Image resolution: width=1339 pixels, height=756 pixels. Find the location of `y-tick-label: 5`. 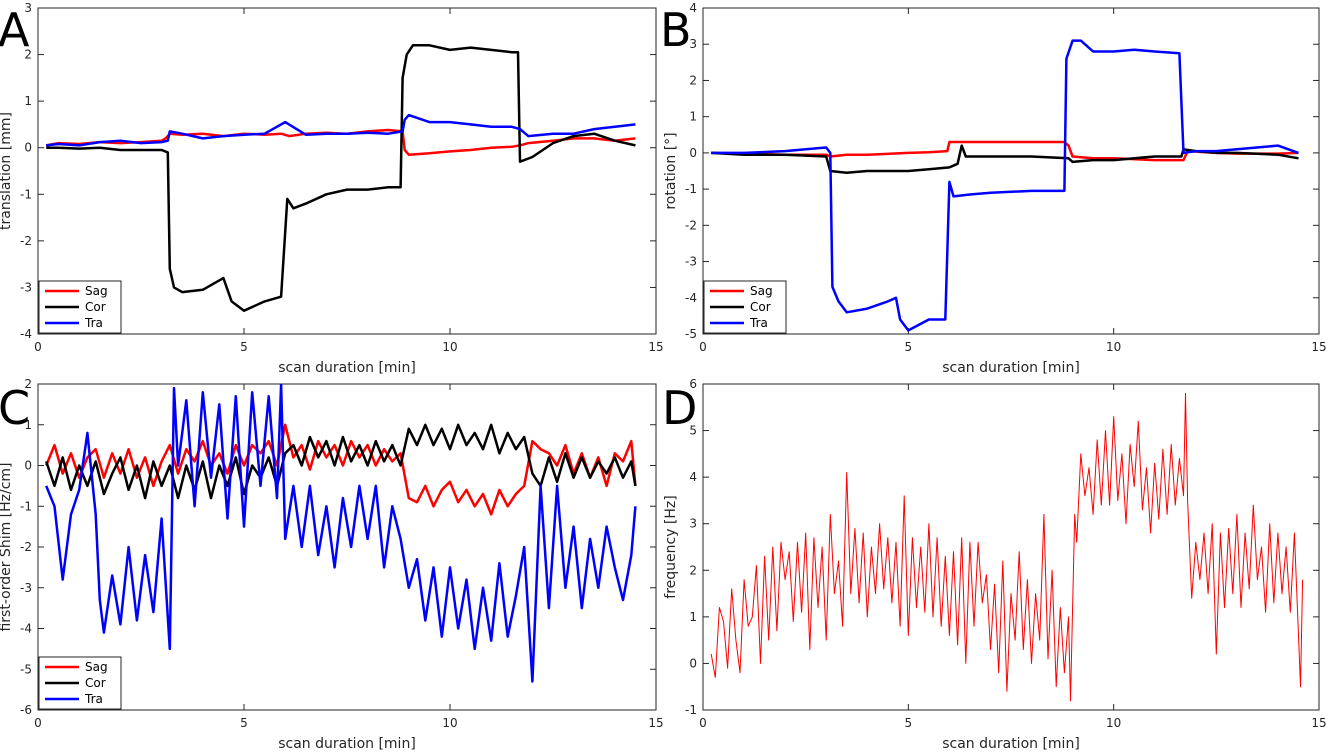

y-tick-label: 5 is located at coordinates (693, 431).